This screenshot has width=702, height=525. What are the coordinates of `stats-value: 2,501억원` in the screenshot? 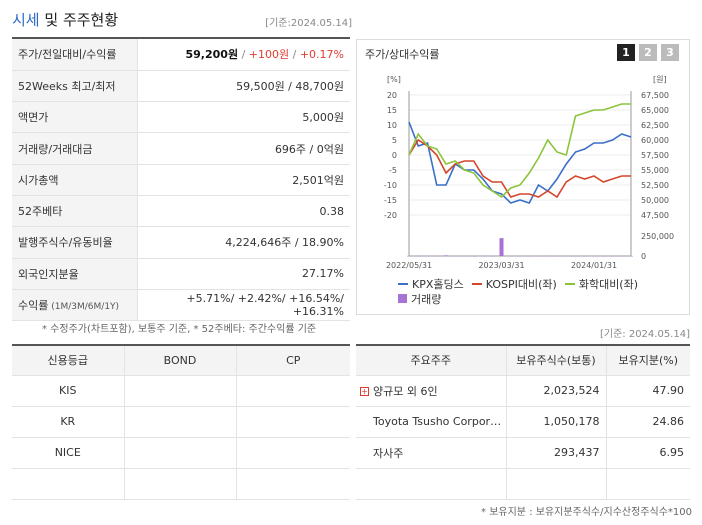 It's located at (243, 180).